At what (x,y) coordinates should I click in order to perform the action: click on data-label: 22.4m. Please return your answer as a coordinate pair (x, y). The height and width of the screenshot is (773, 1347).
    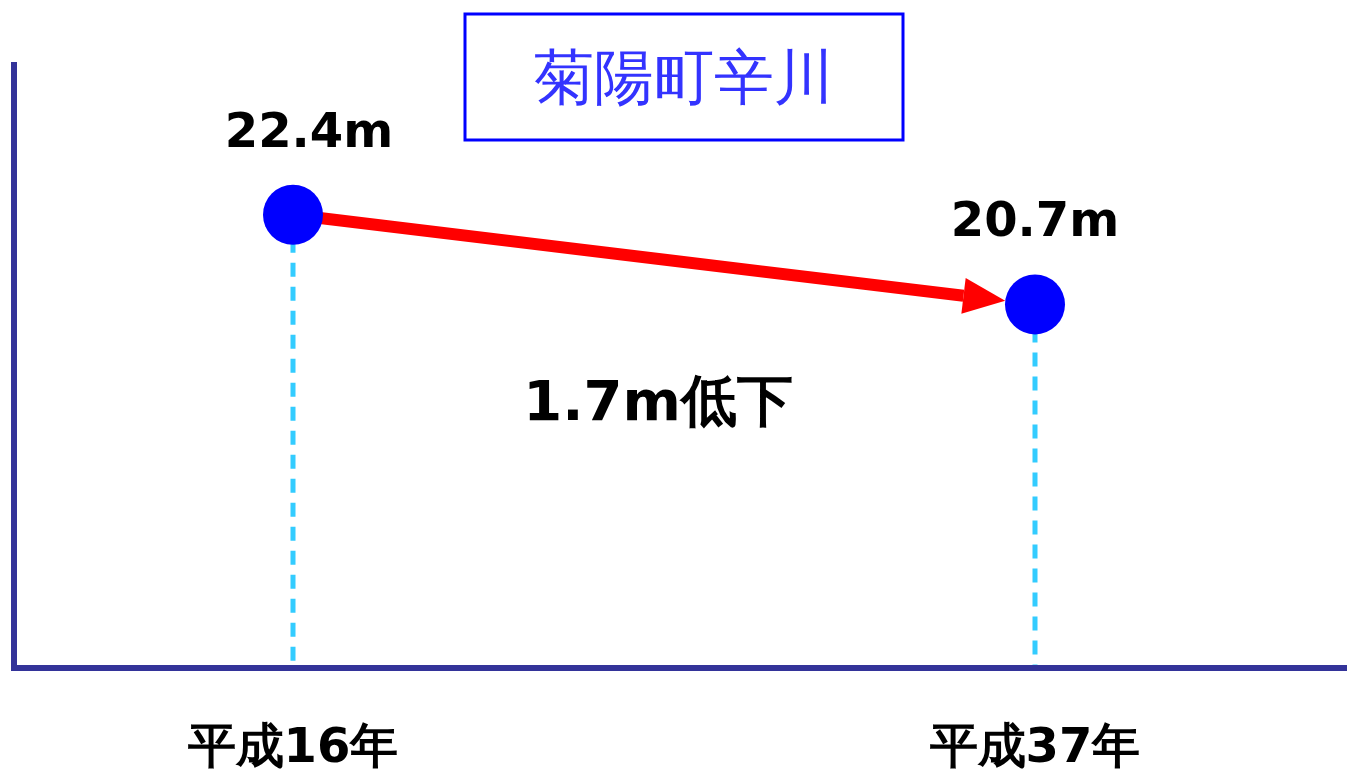
    Looking at the image, I should click on (309, 129).